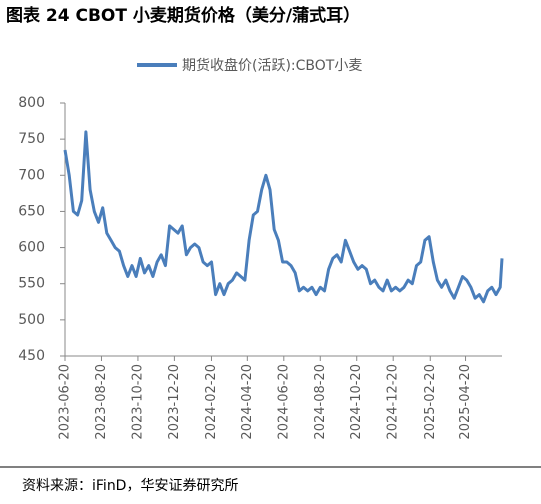 The image size is (541, 504). Describe the element at coordinates (283, 402) in the screenshot. I see `x-tick-label: 2024-06-20` at that location.